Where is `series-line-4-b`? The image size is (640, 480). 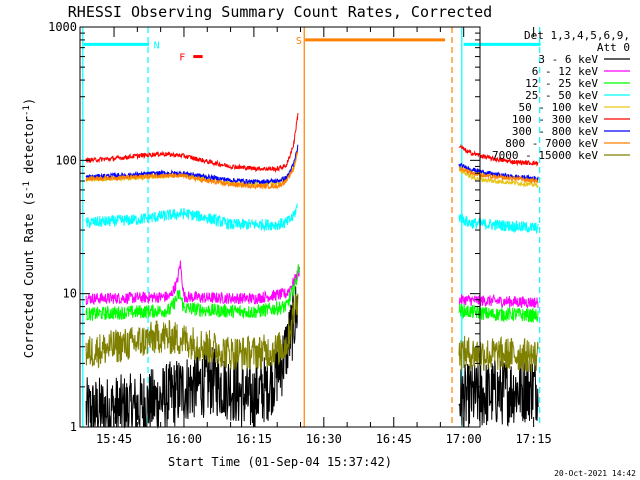
series-line-4-b is located at coordinates (498, 178).